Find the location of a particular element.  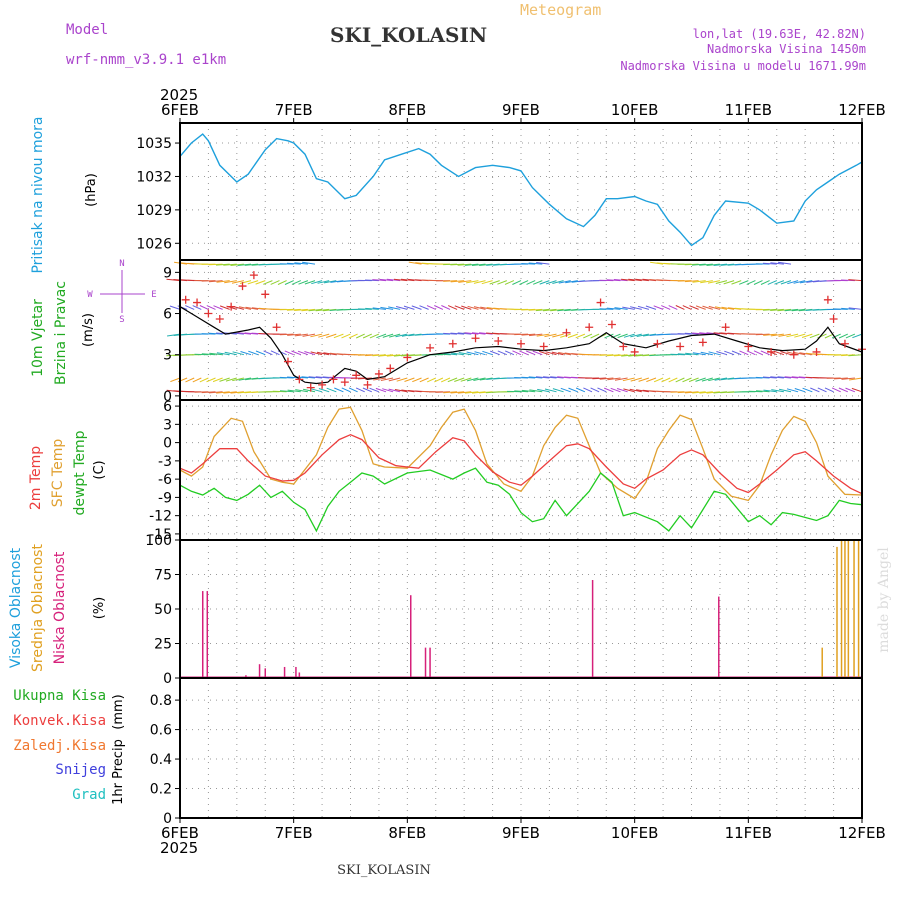

x-tick-label-bottom: 7FEB is located at coordinates (294, 833).